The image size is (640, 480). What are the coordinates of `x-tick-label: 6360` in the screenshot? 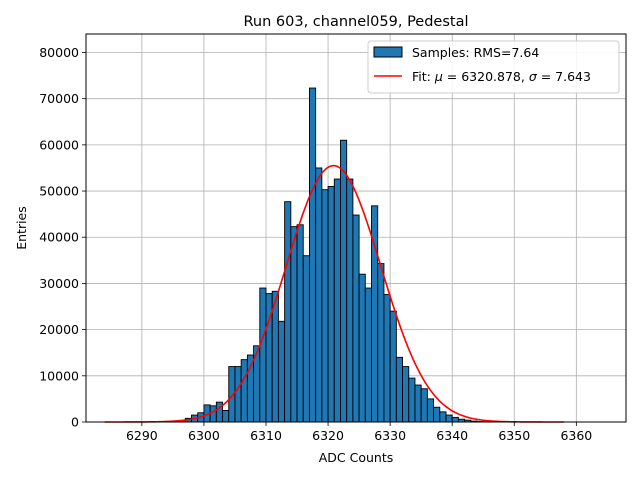 It's located at (576, 435).